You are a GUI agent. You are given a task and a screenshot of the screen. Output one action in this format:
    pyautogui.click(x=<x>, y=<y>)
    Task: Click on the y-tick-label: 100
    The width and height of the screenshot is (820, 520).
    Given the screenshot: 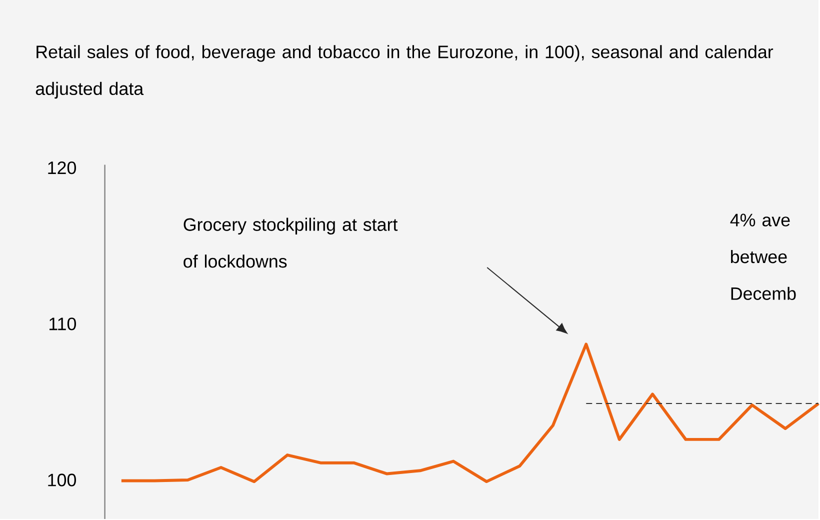 What is the action you would take?
    pyautogui.click(x=62, y=480)
    